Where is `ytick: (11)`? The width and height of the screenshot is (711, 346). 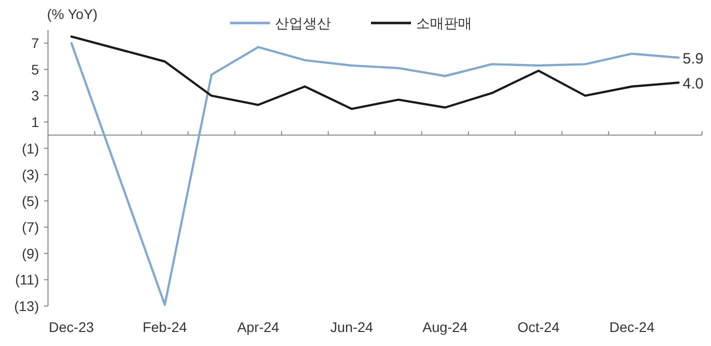 ytick: (11) is located at coordinates (27, 280).